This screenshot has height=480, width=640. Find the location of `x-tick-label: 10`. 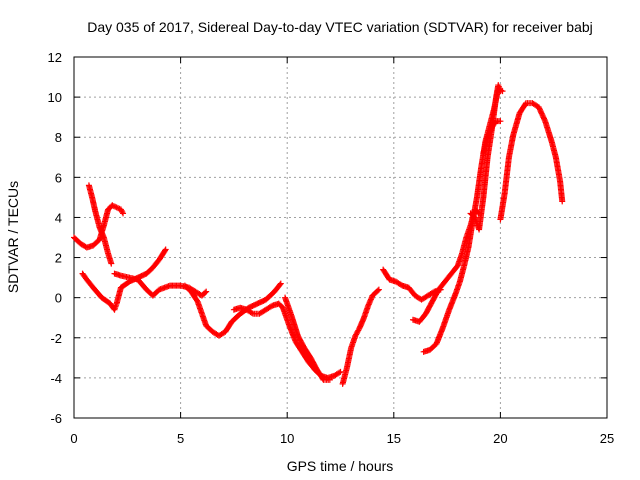

x-tick-label: 10 is located at coordinates (287, 438).